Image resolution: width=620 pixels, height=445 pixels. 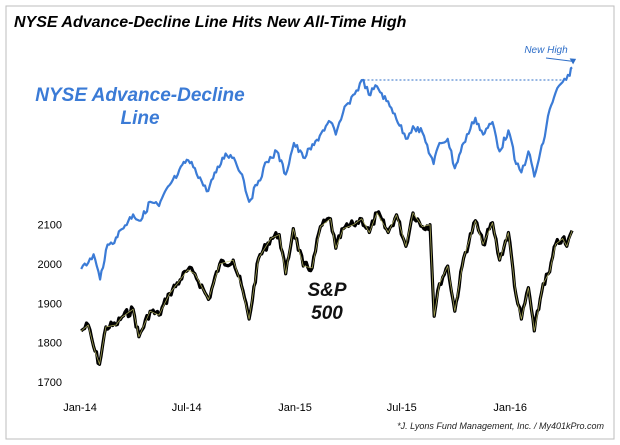 I want to click on annotation-arrow-shaft, so click(x=559, y=59).